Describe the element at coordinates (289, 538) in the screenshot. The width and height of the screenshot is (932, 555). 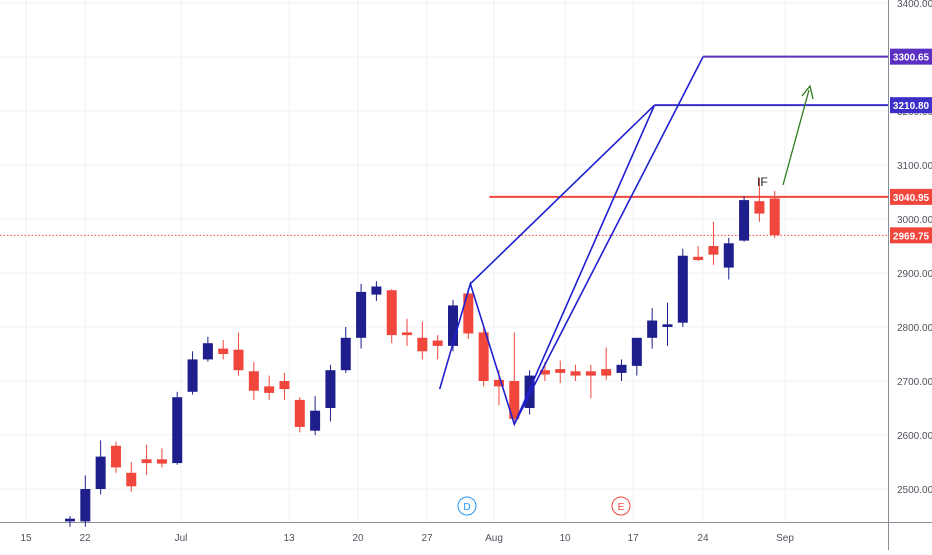
I see `x-tick-label: 13` at that location.